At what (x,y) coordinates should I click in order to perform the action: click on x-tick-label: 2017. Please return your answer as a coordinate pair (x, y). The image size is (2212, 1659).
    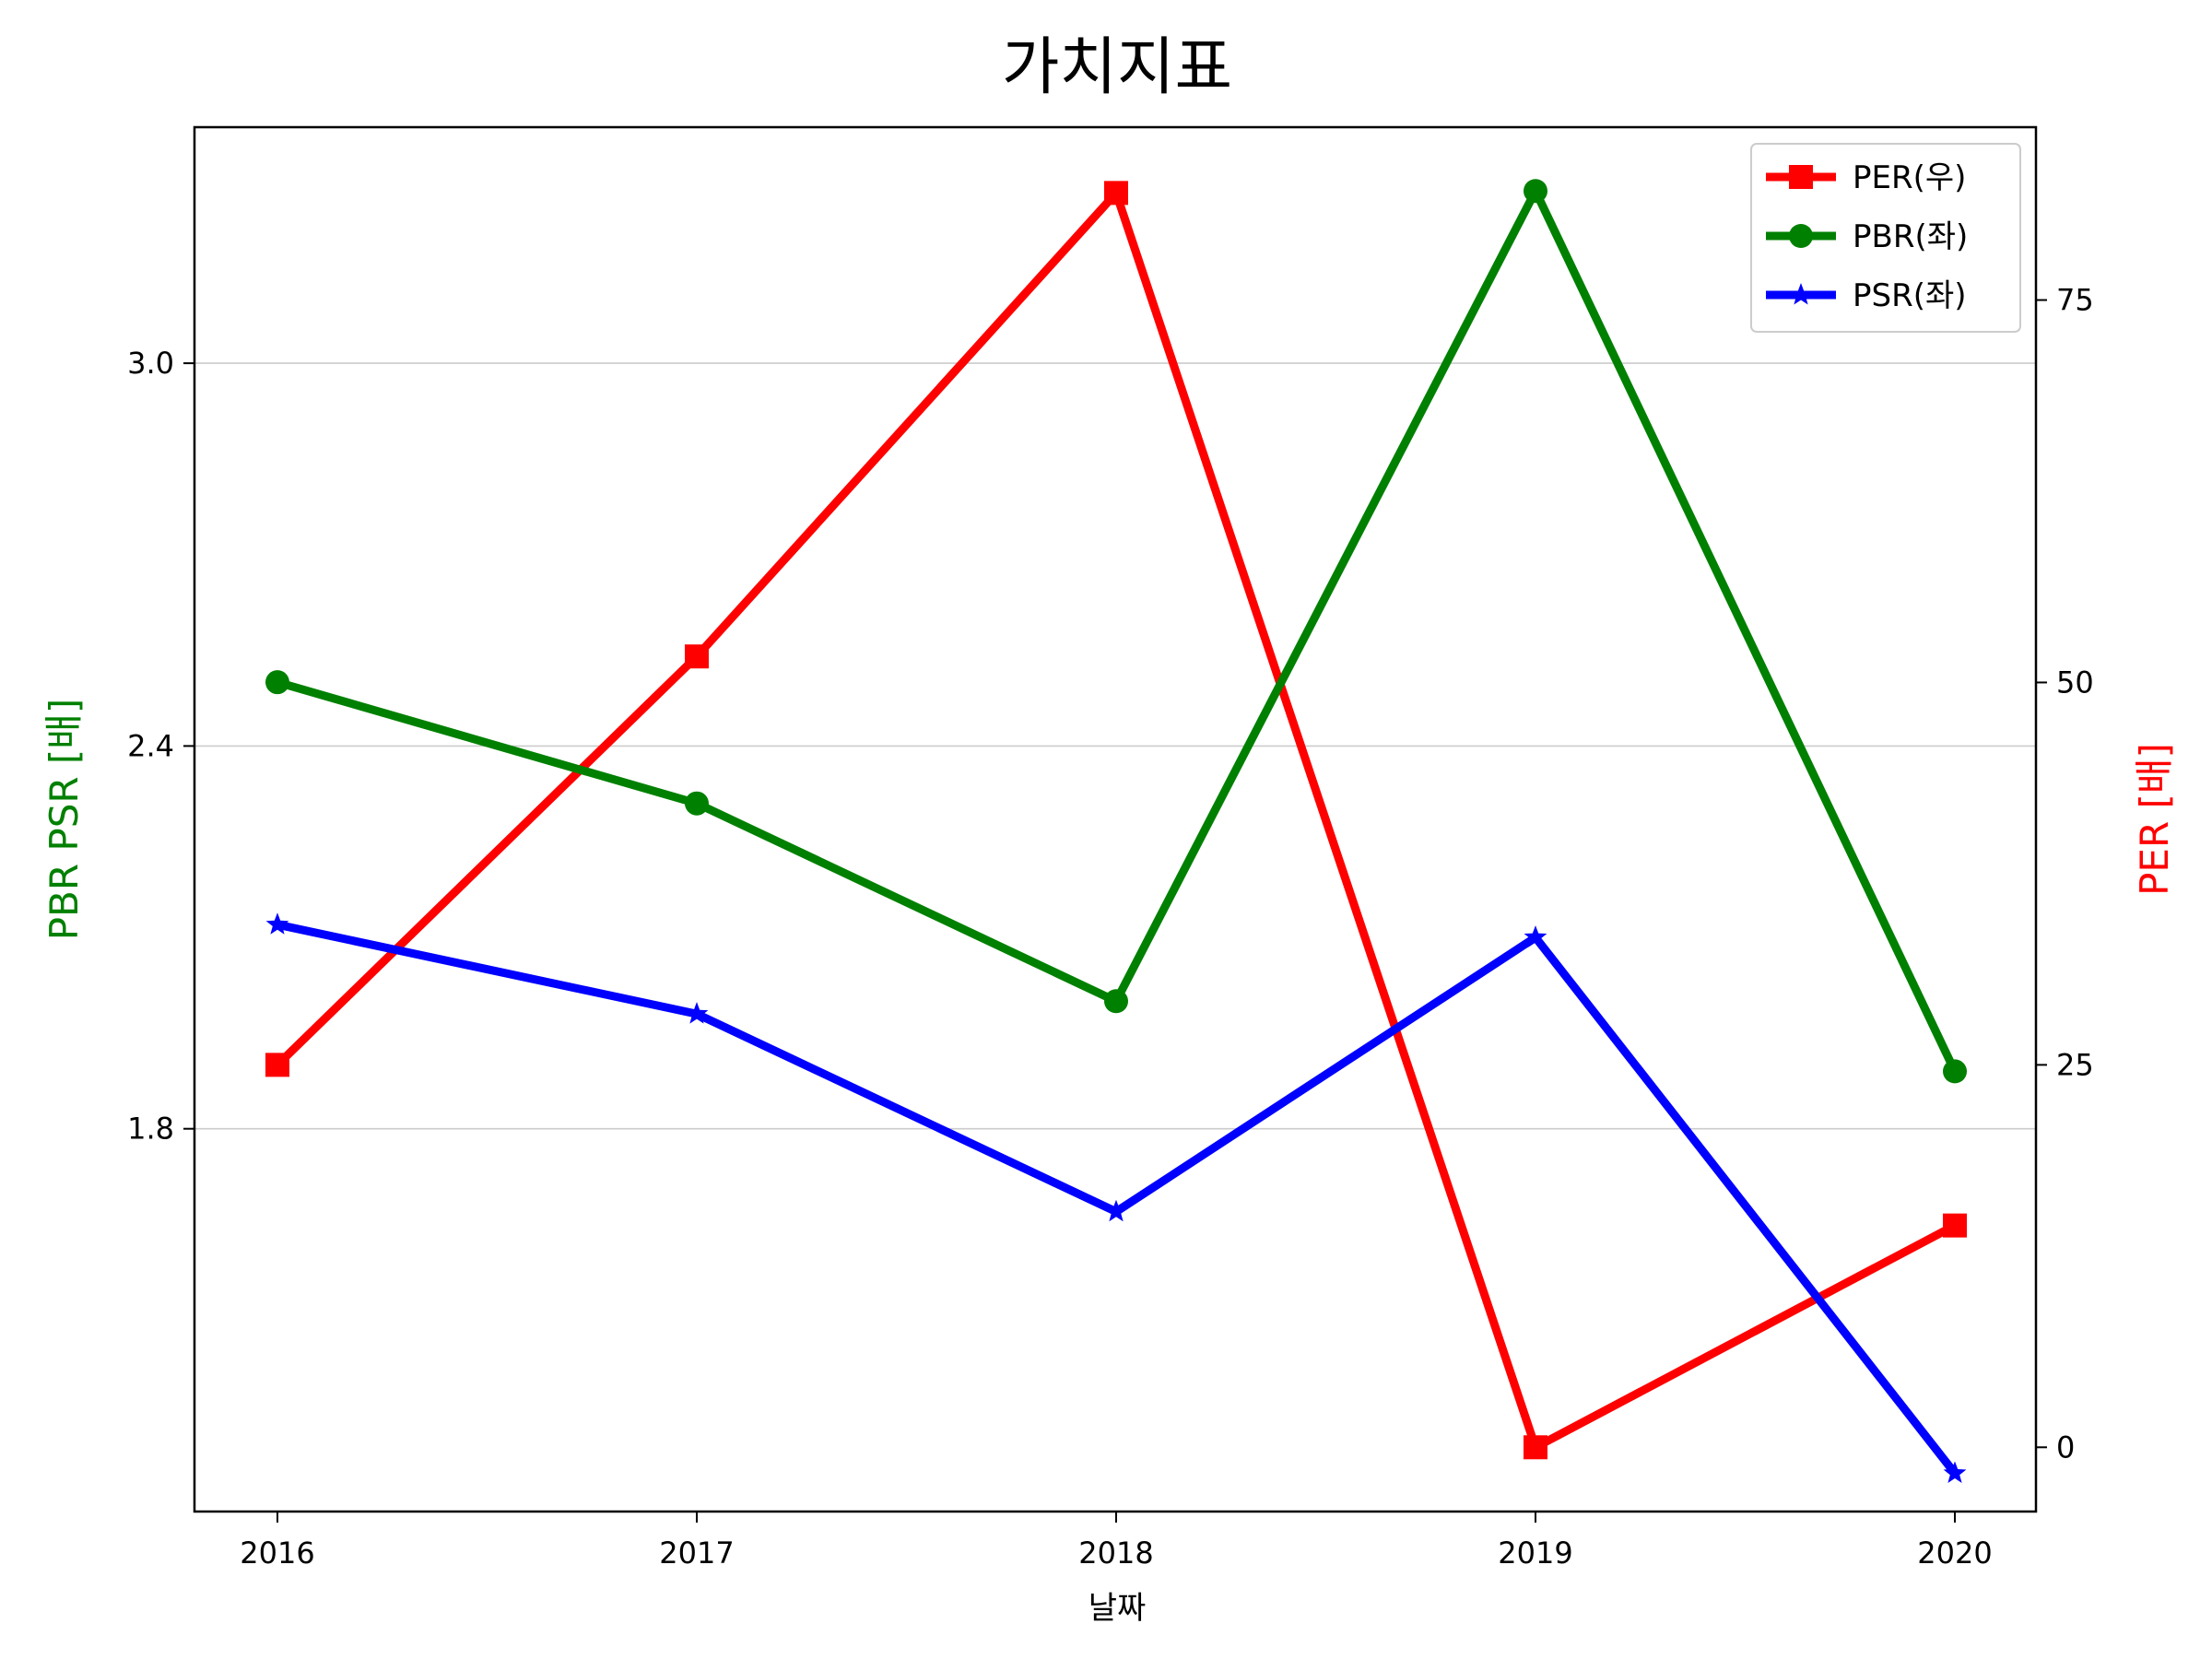
    Looking at the image, I should click on (696, 1553).